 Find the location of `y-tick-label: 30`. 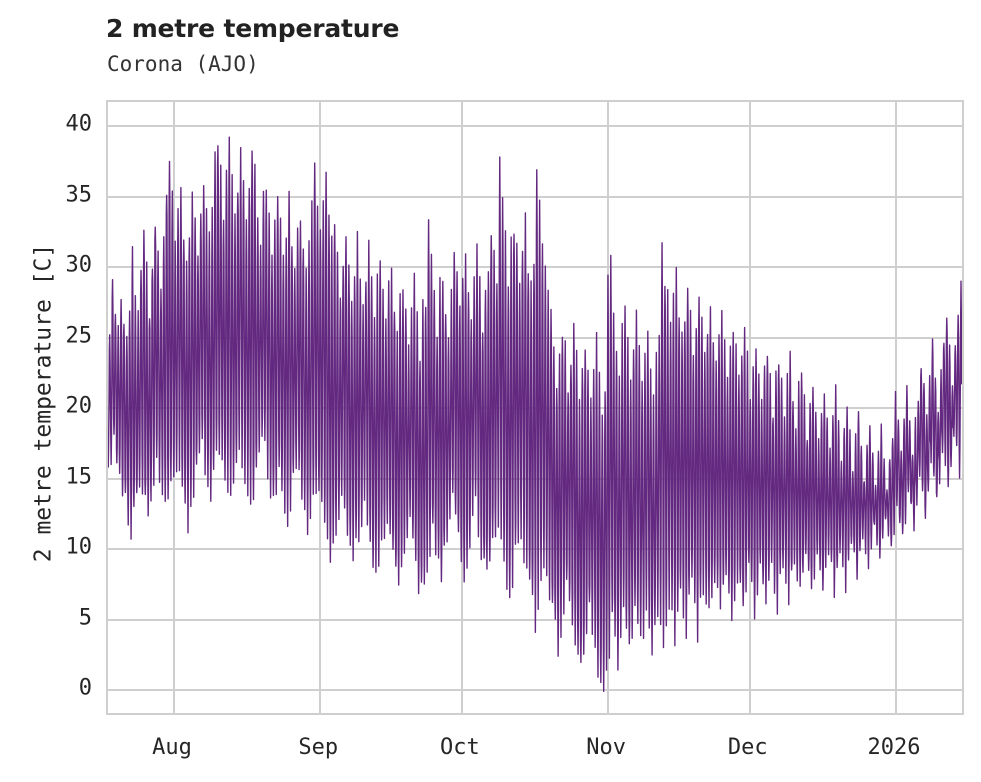

y-tick-label: 30 is located at coordinates (79, 265).